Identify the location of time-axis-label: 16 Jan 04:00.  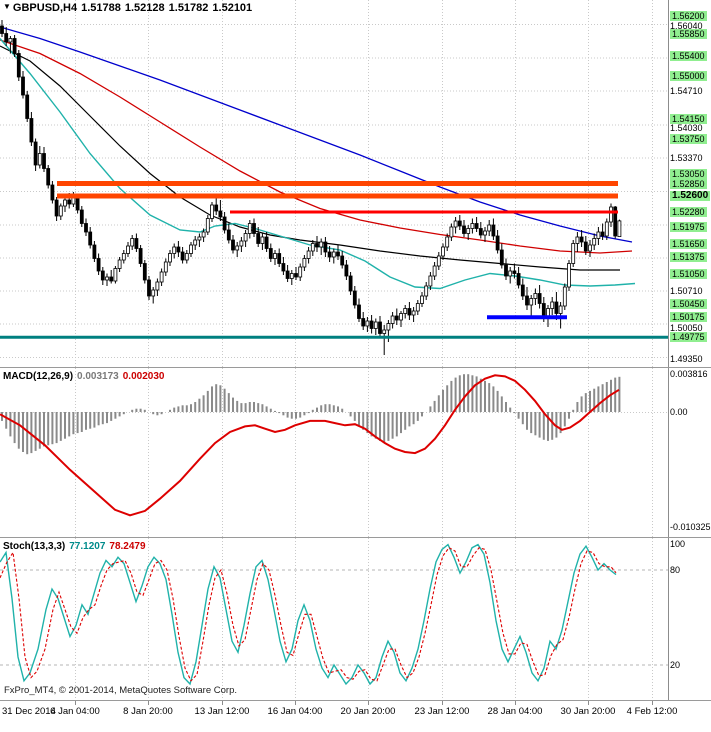
(295, 711).